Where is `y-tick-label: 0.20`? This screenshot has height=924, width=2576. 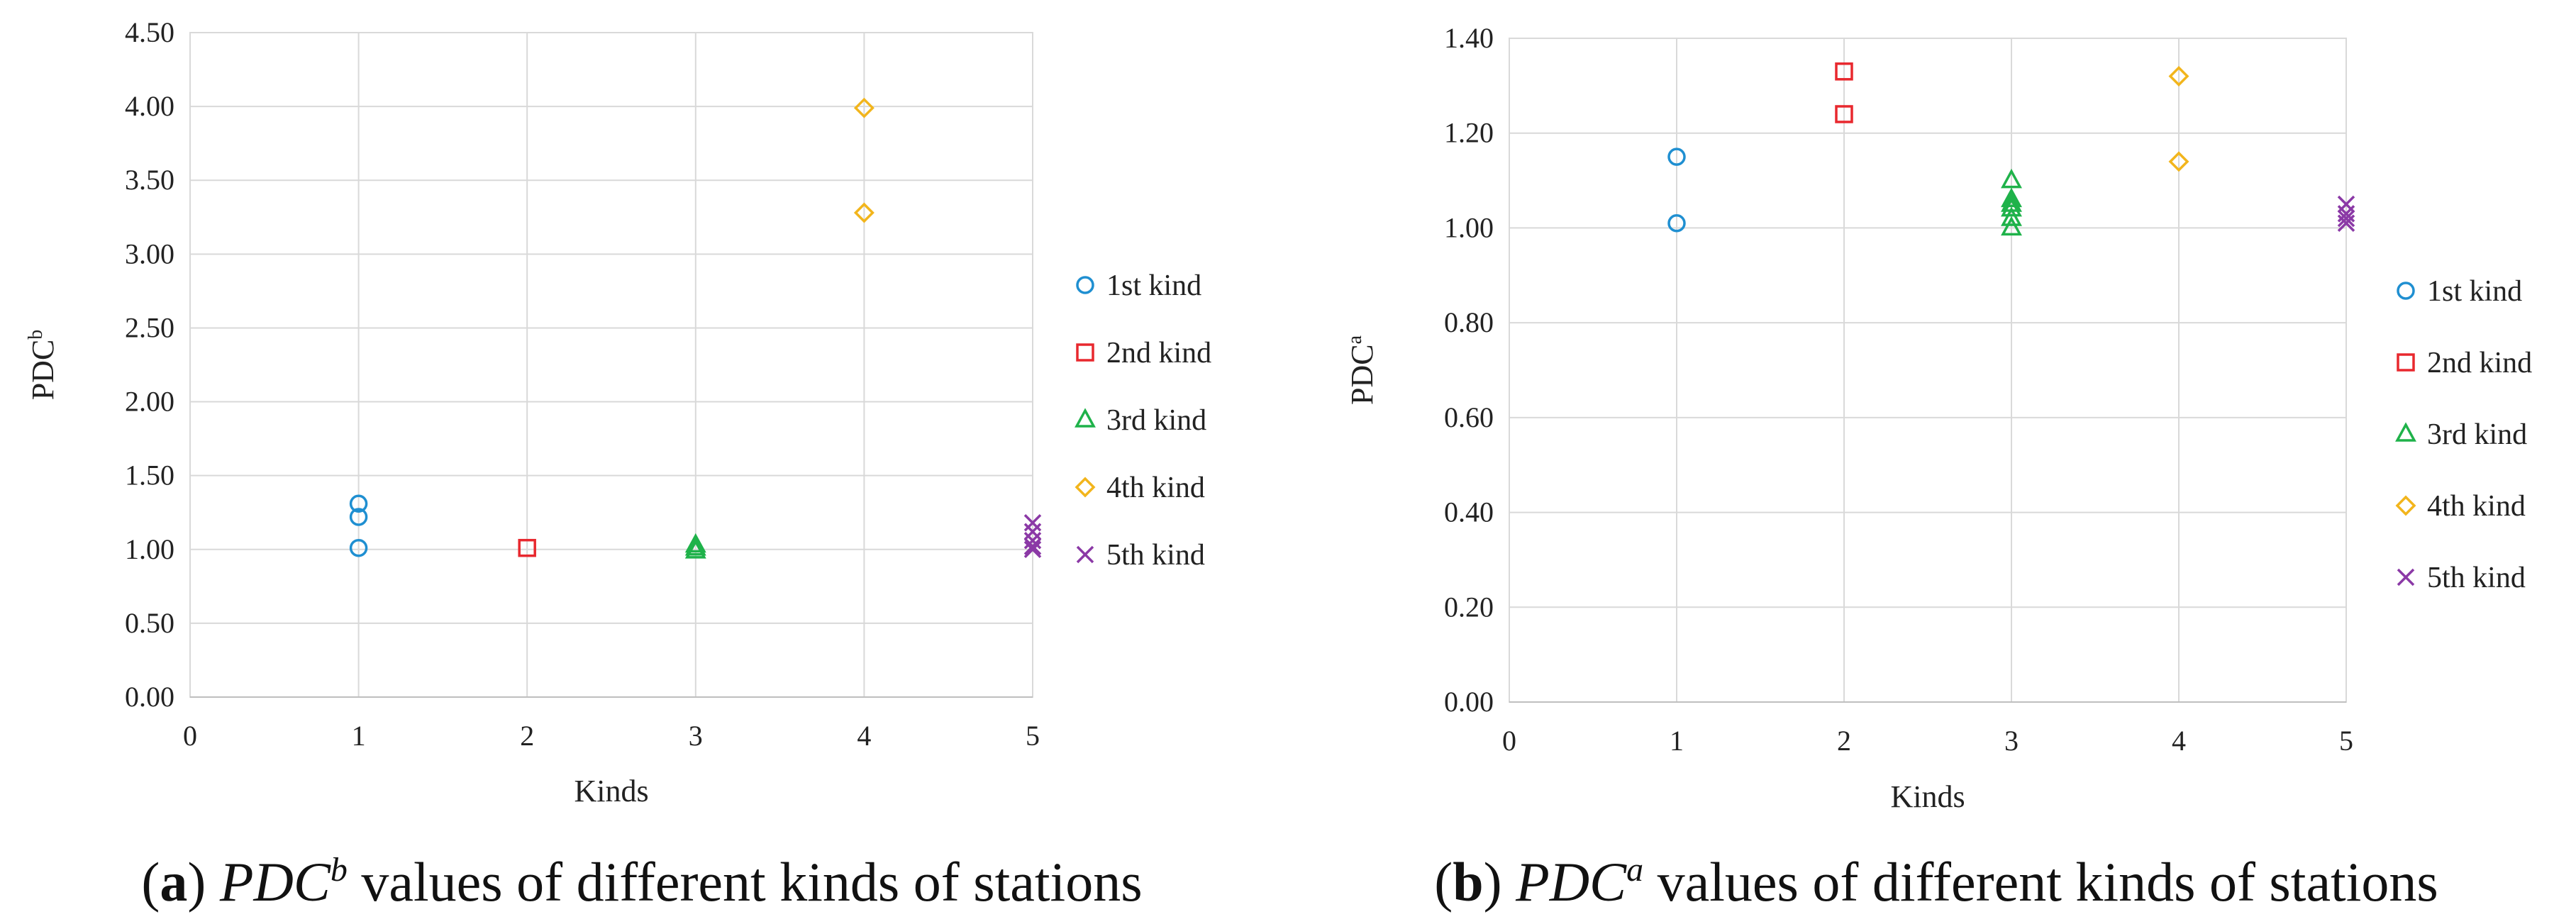
y-tick-label: 0.20 is located at coordinates (1469, 607).